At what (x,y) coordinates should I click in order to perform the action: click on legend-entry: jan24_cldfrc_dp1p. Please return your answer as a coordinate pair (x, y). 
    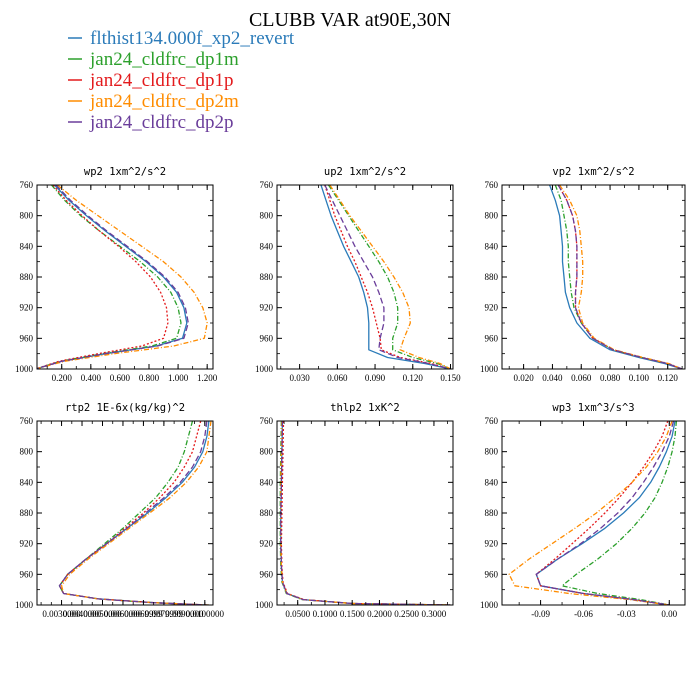
    Looking at the image, I should click on (161, 80).